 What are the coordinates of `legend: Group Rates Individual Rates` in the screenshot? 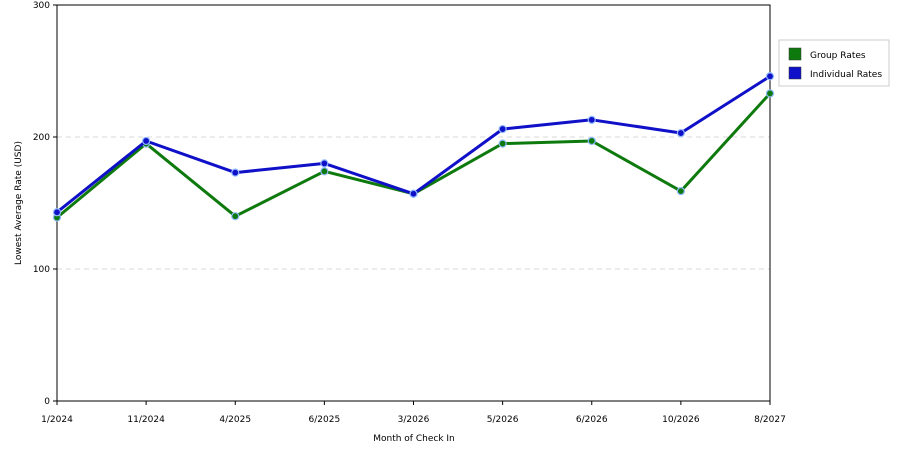 It's located at (834, 63).